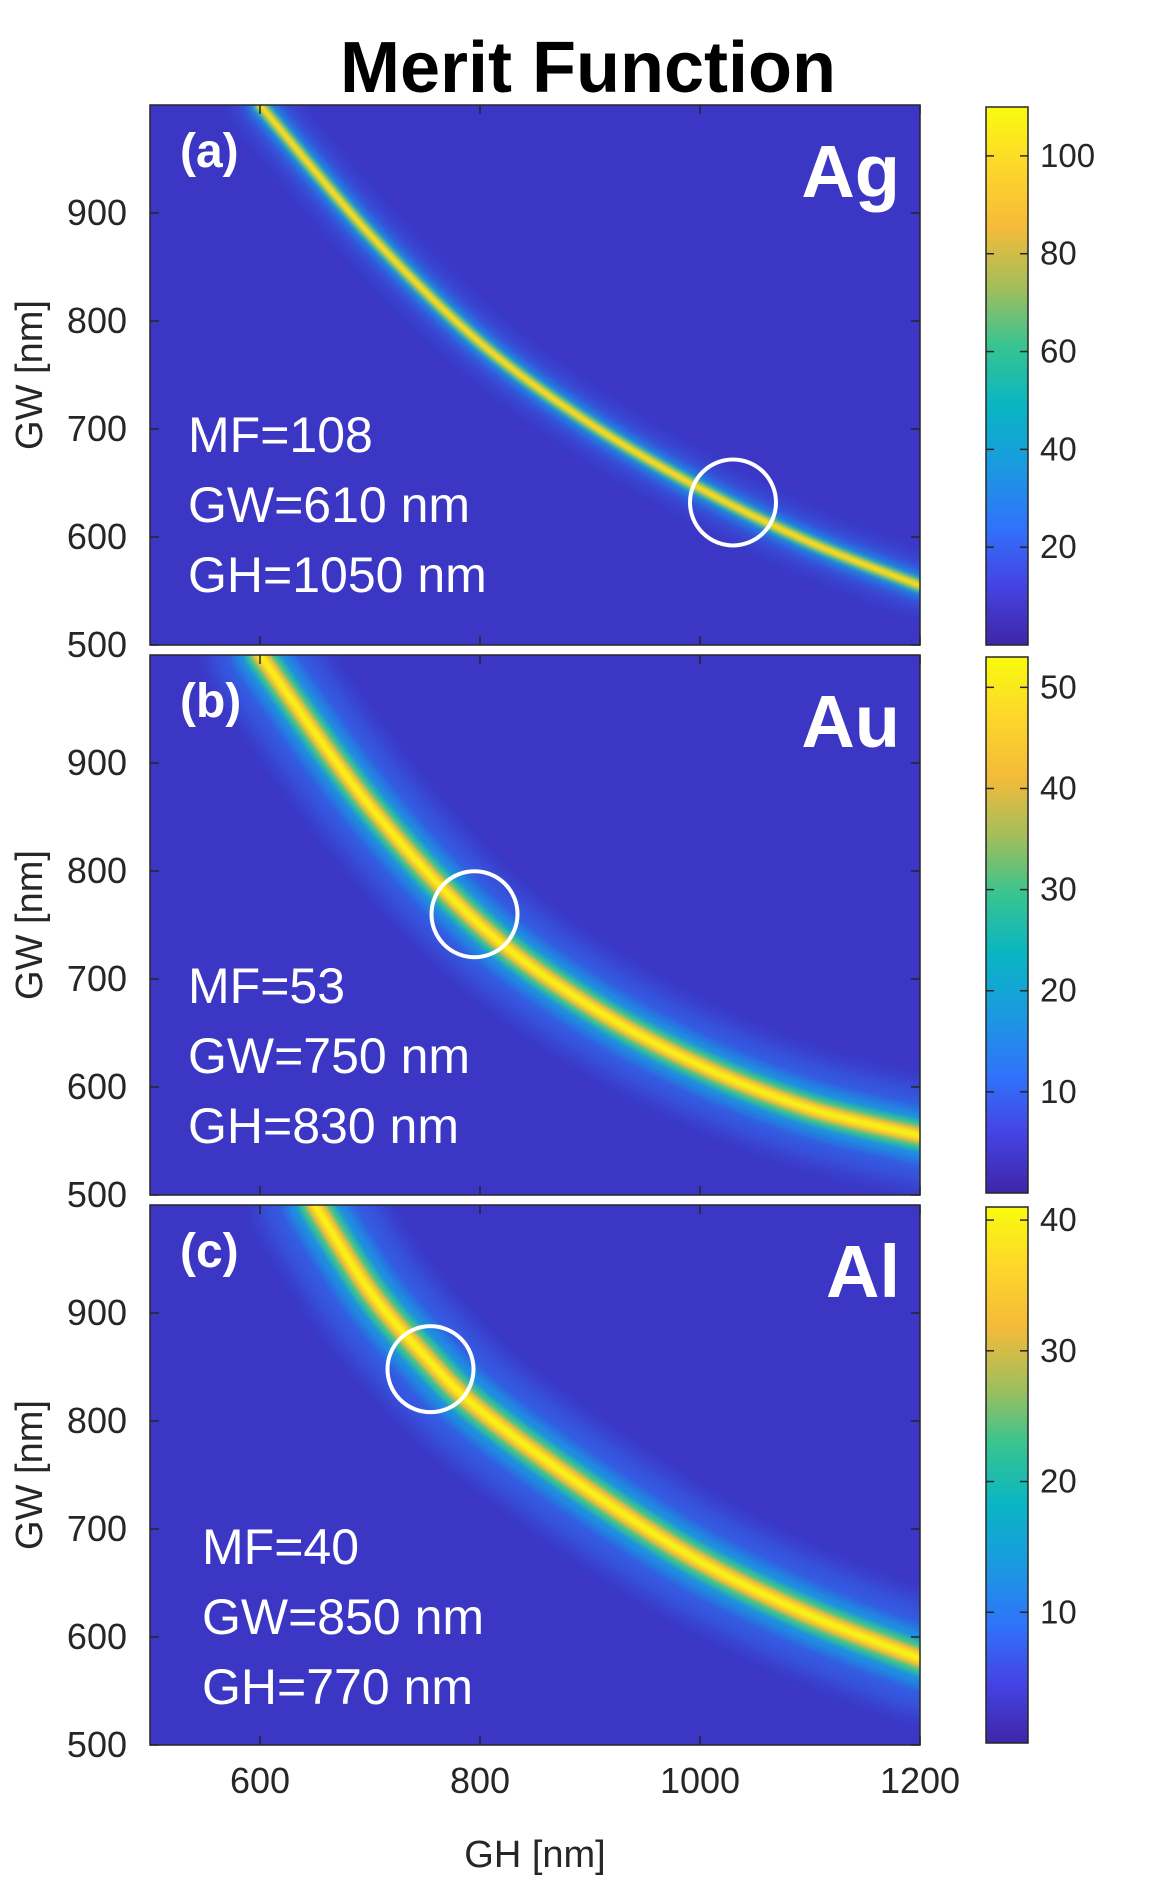 The image size is (1164, 1882). What do you see at coordinates (337, 575) in the screenshot?
I see `annotation-line: GH=1050 nm` at bounding box center [337, 575].